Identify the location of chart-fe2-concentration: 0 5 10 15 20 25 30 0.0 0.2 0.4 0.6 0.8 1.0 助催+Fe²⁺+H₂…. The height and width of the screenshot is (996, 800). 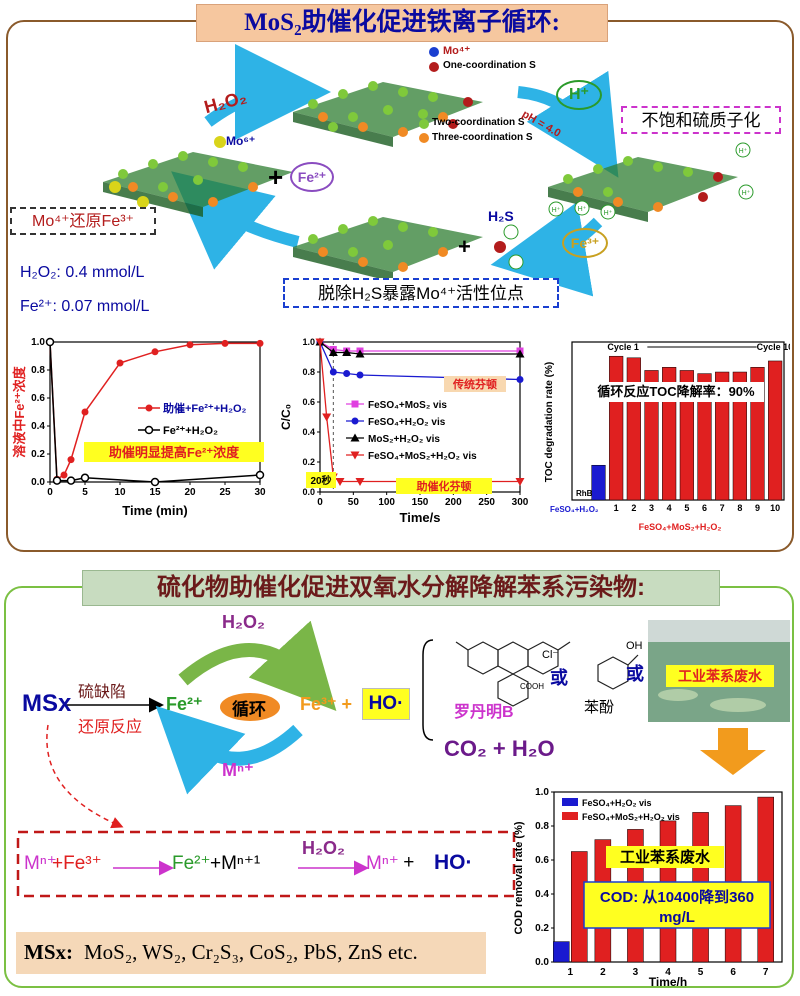
(139, 427).